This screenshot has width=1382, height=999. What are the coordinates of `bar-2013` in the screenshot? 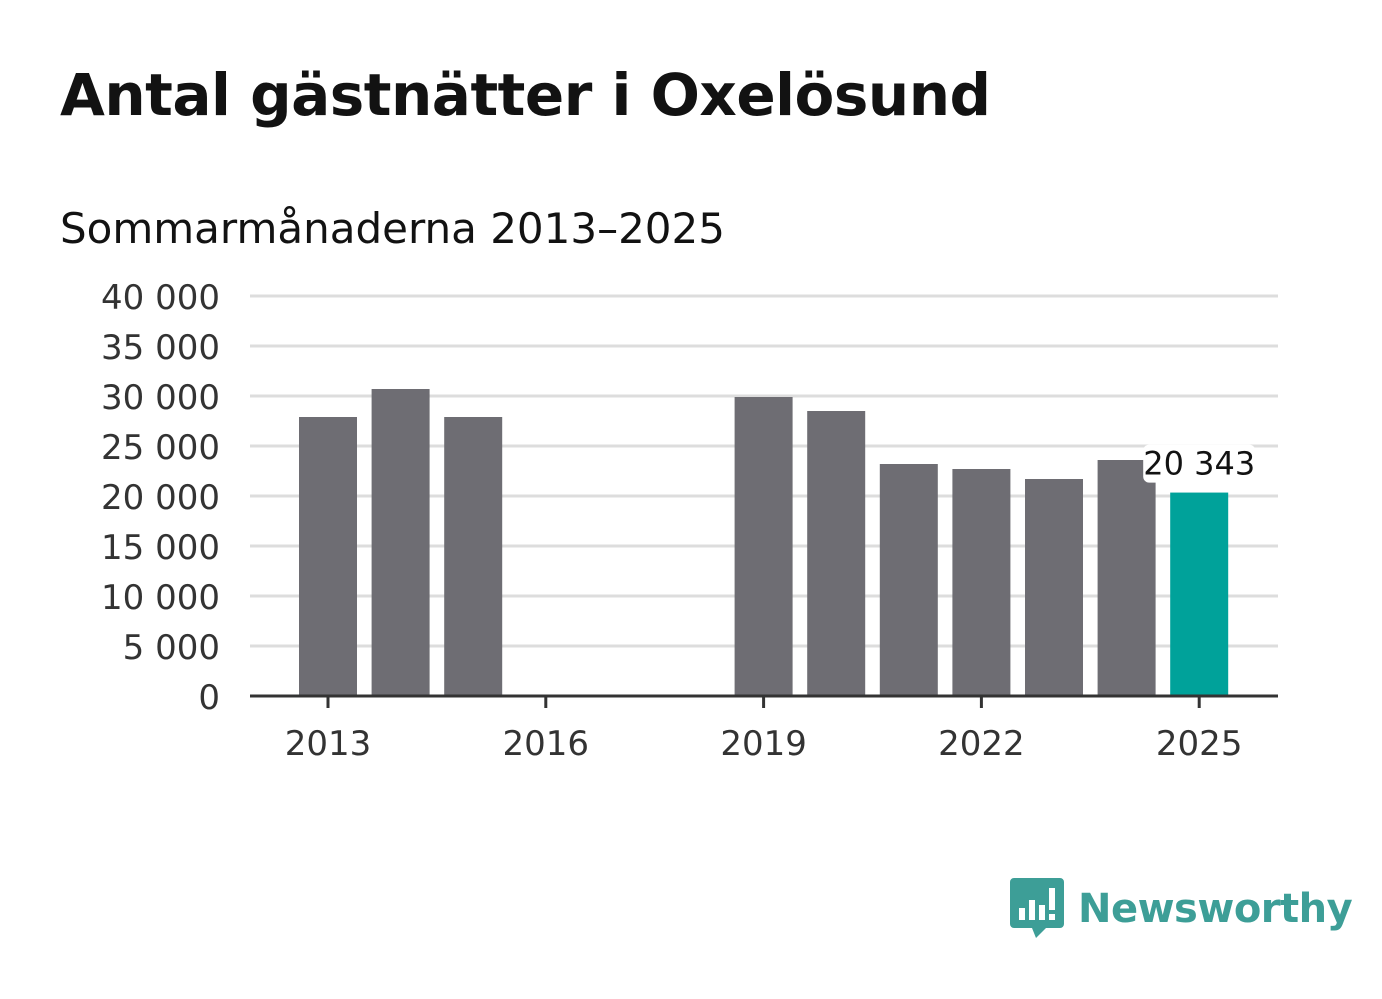 It's located at (328, 556).